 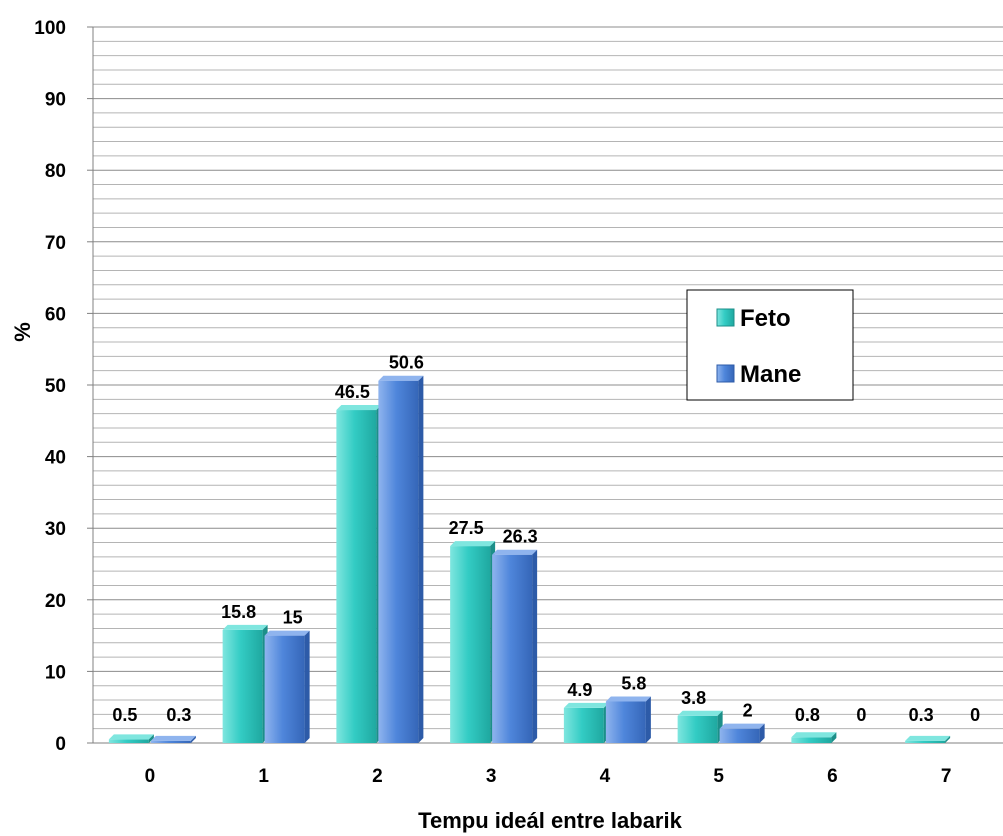 What do you see at coordinates (832, 776) in the screenshot?
I see `x-tick-label: 6` at bounding box center [832, 776].